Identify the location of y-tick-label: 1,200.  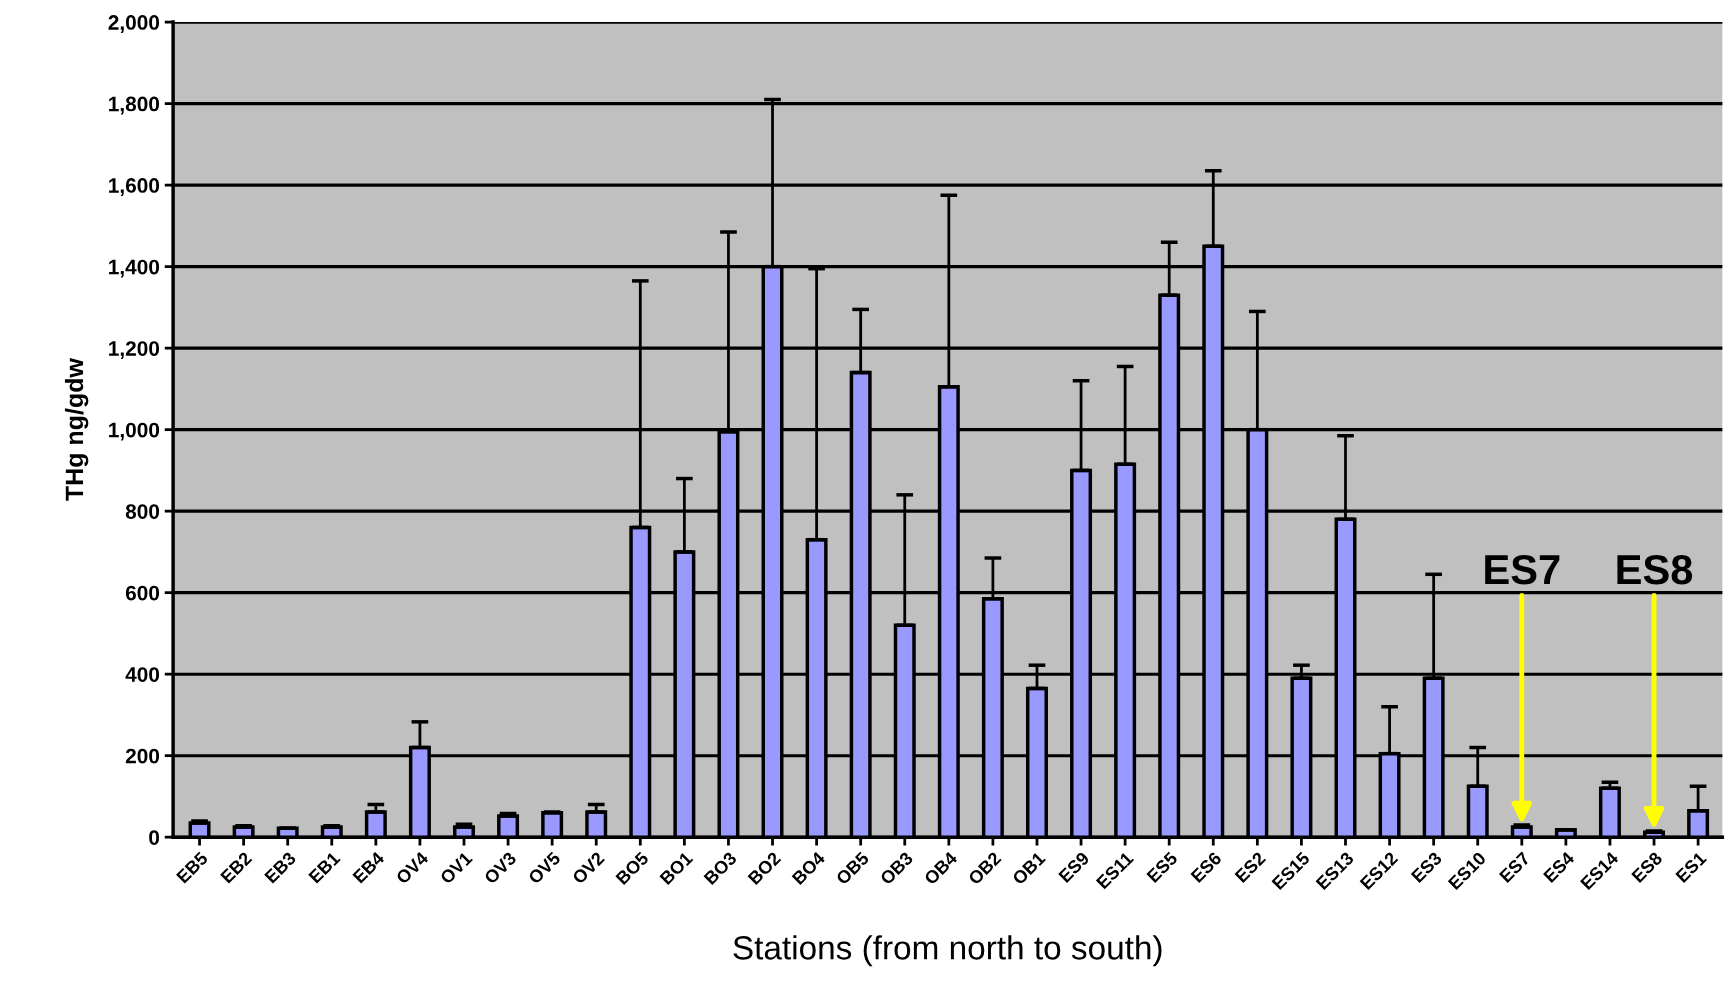
(134, 350).